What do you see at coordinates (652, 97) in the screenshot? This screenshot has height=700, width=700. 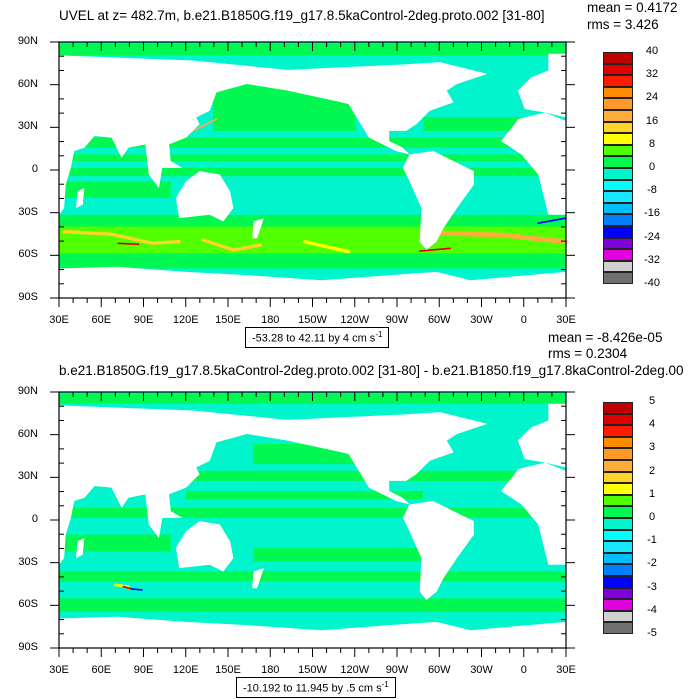 I see `colorbar-label: 24` at bounding box center [652, 97].